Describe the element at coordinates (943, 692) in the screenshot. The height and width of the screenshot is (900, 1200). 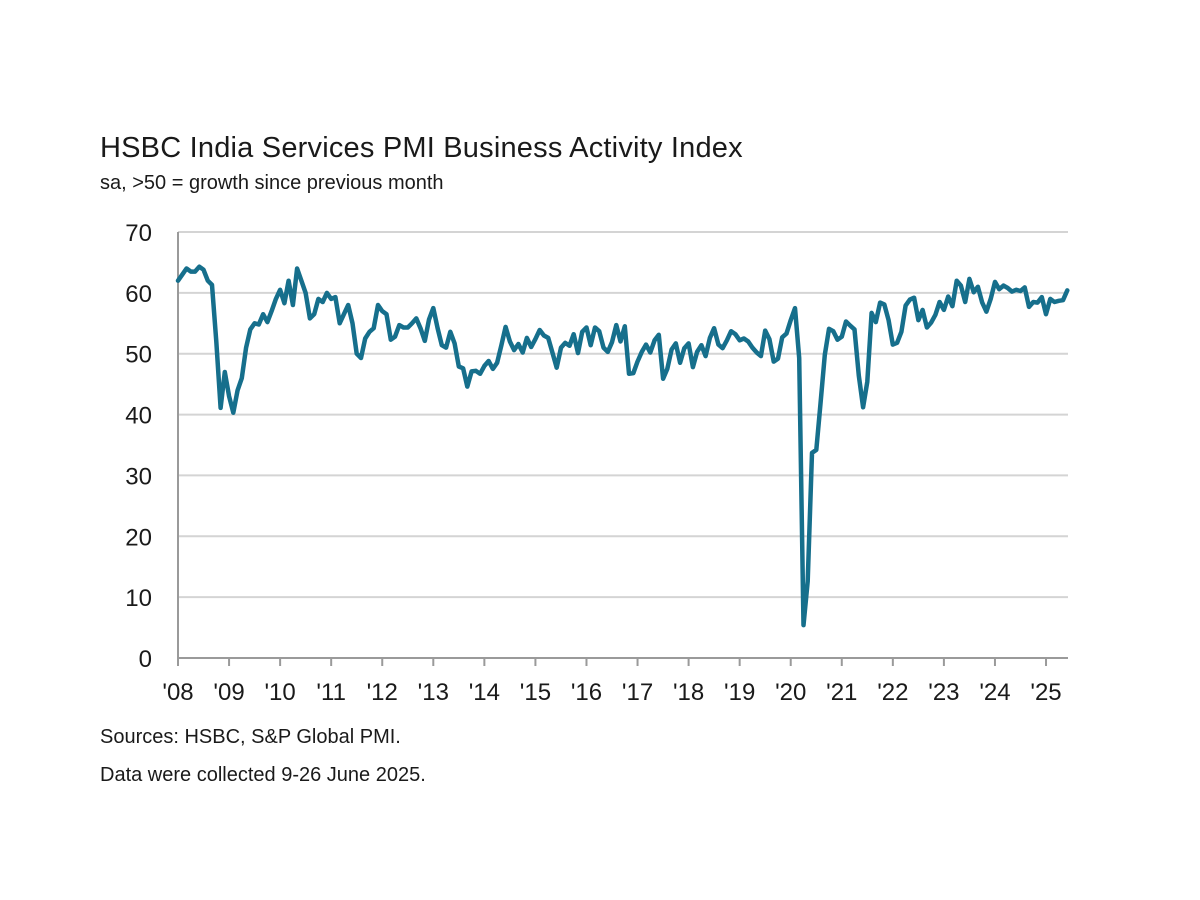
I see `x-tick-label: '23` at that location.